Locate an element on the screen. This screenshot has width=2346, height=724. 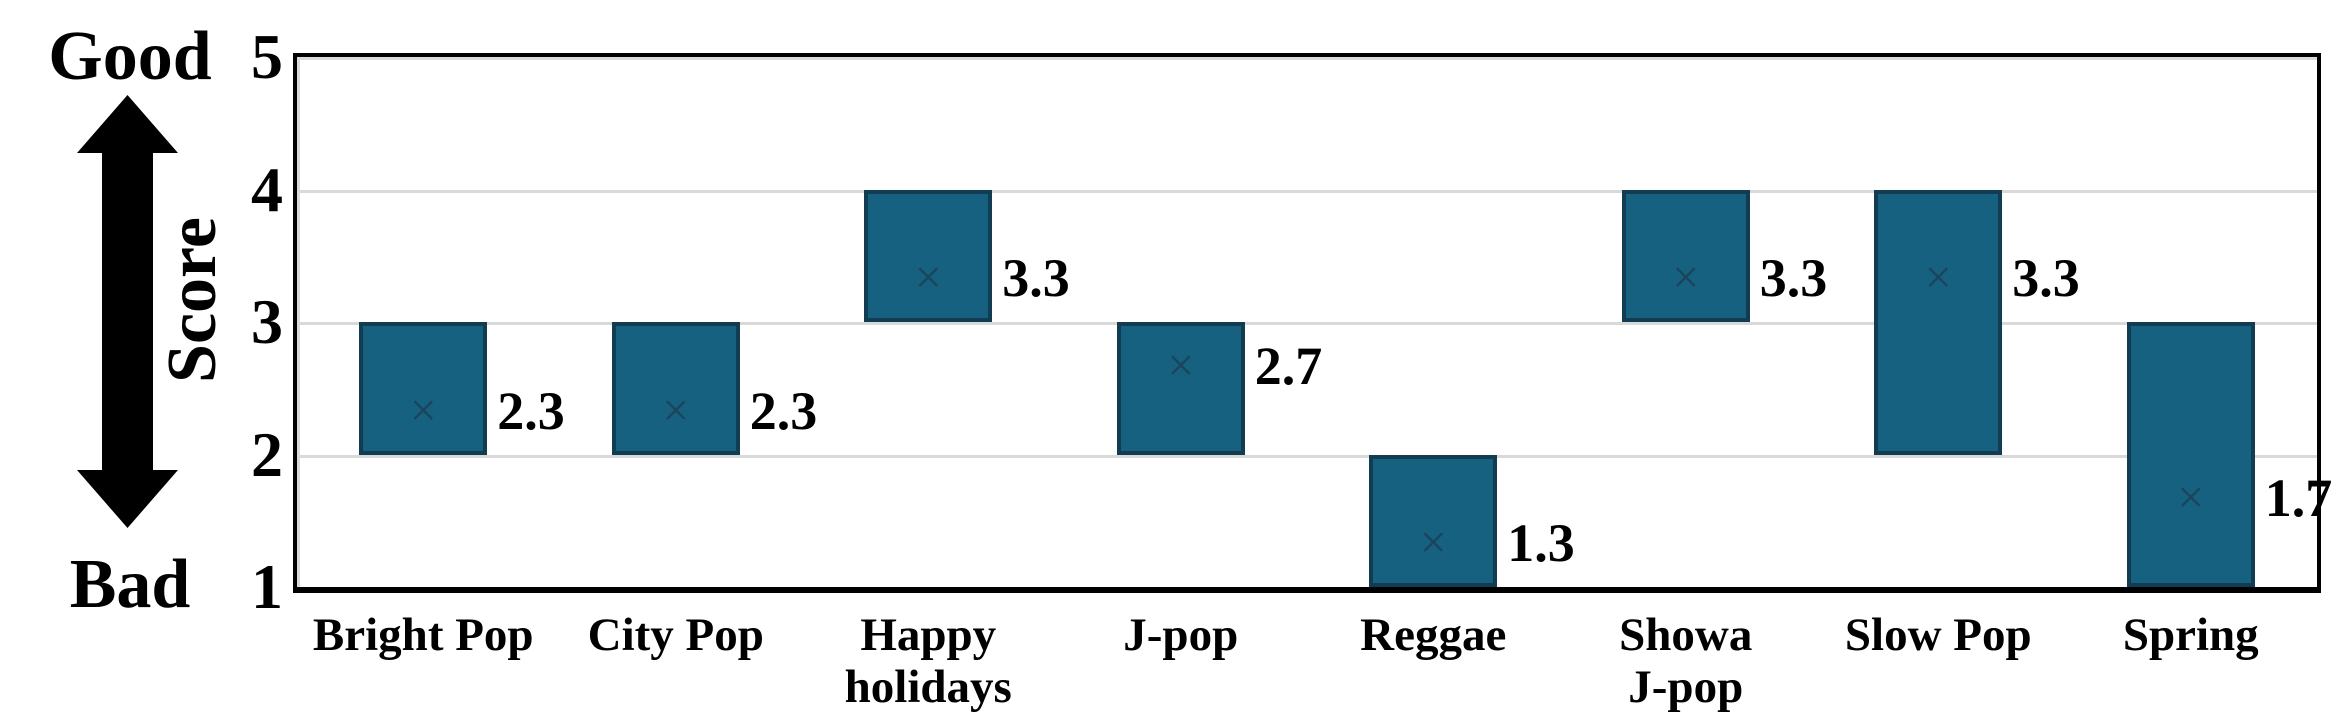
x-label-showa-j-pop: Showa J-pop is located at coordinates (1686, 661).